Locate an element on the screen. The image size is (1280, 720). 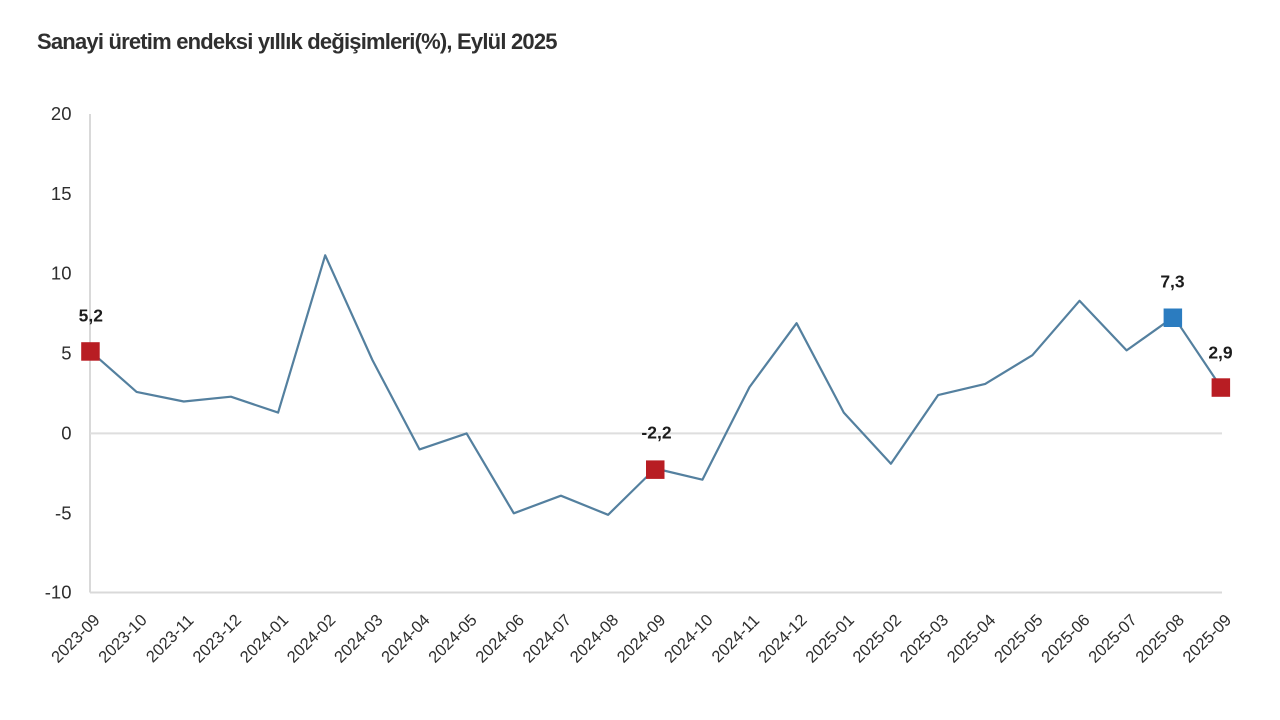
svg-text: -10 is located at coordinates (58, 592).